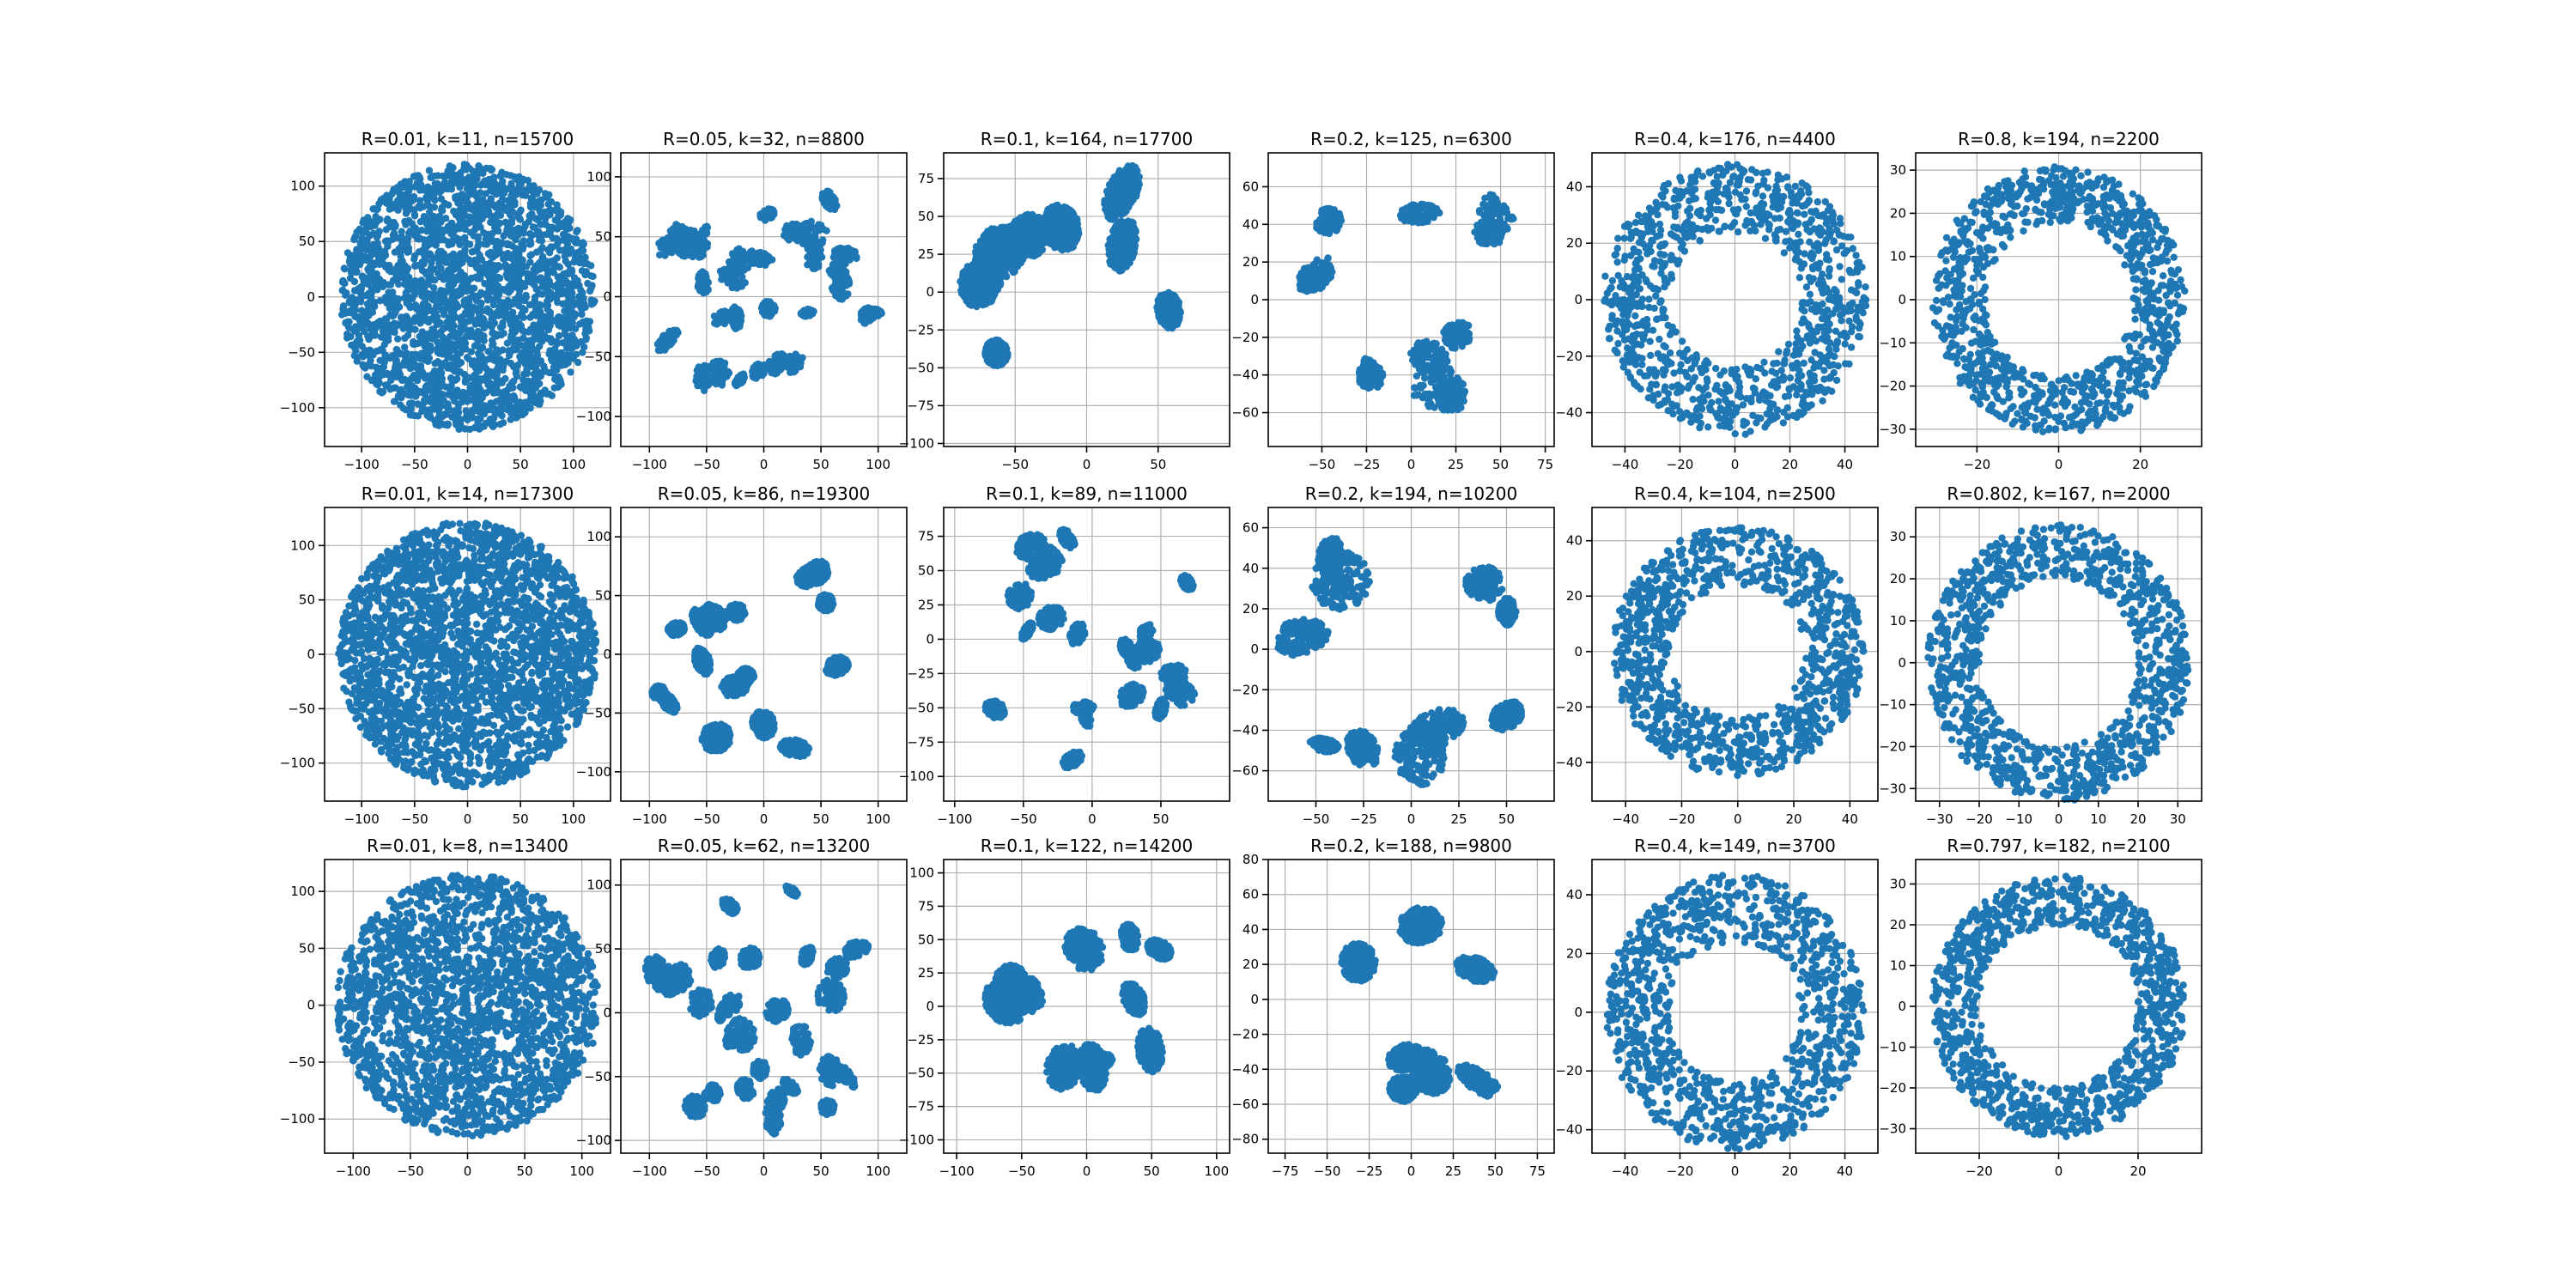 The image size is (2576, 1288). Describe the element at coordinates (307, 241) in the screenshot. I see `y-tick-label: 50` at that location.